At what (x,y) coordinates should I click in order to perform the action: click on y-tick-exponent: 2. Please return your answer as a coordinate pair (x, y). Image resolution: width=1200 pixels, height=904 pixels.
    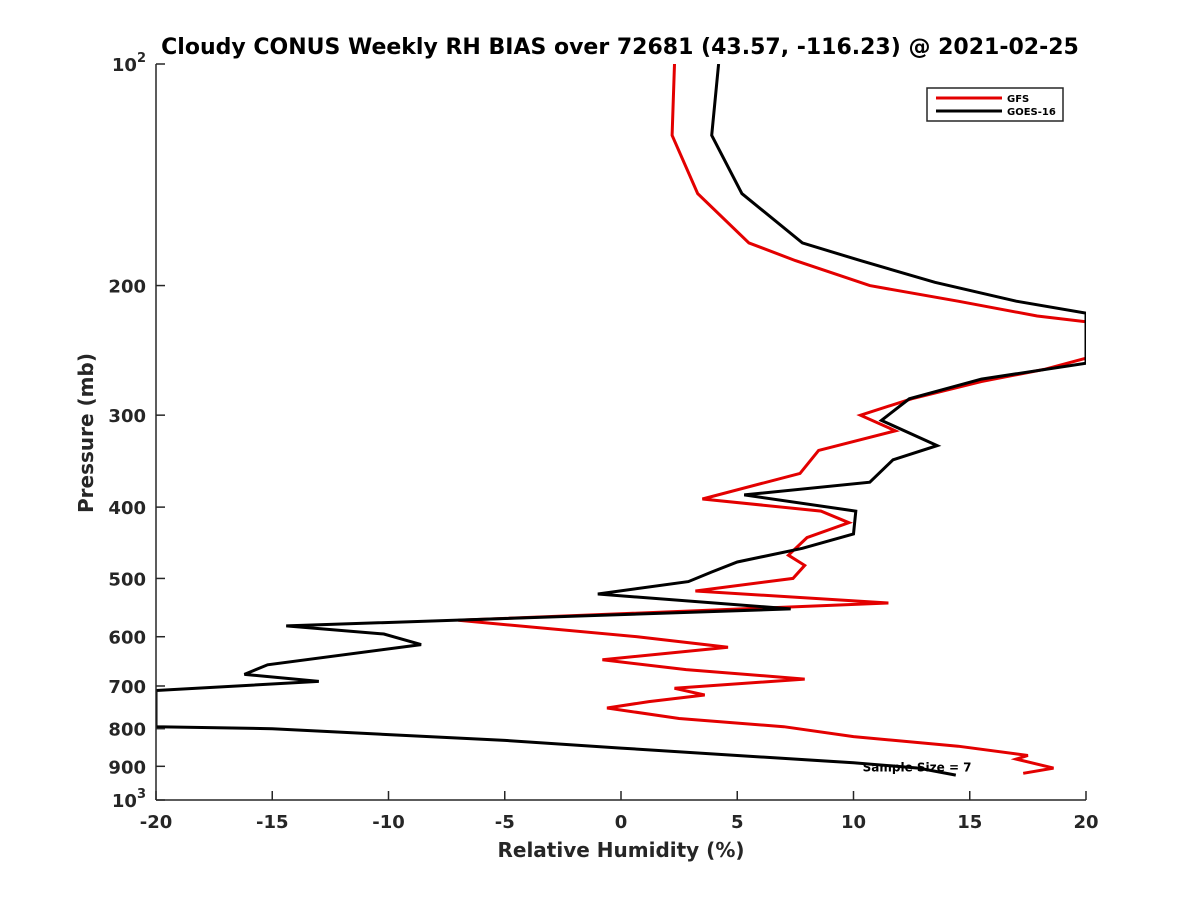
    Looking at the image, I should click on (141, 58).